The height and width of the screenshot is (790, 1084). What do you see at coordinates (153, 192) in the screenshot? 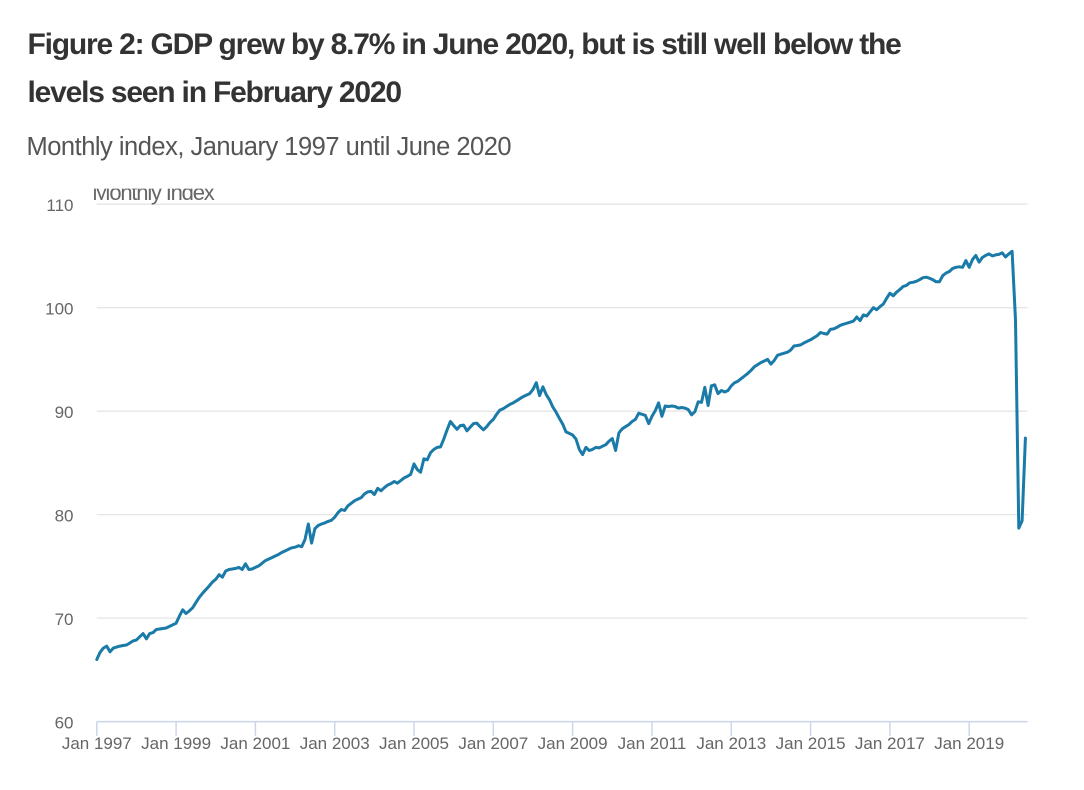
I see `svg-text: Monthly Index` at bounding box center [153, 192].